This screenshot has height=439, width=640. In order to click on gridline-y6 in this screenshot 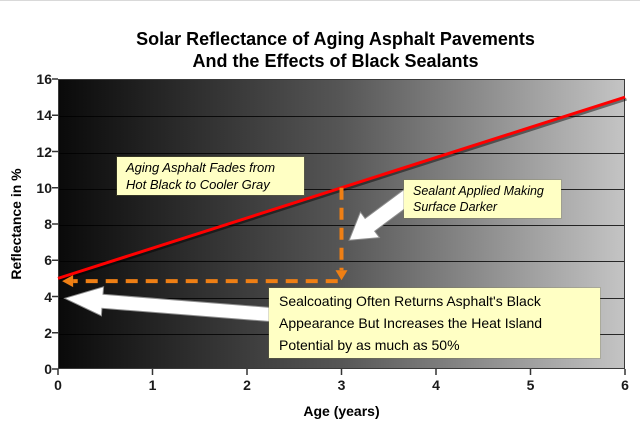, I will do `click(341, 262)`.